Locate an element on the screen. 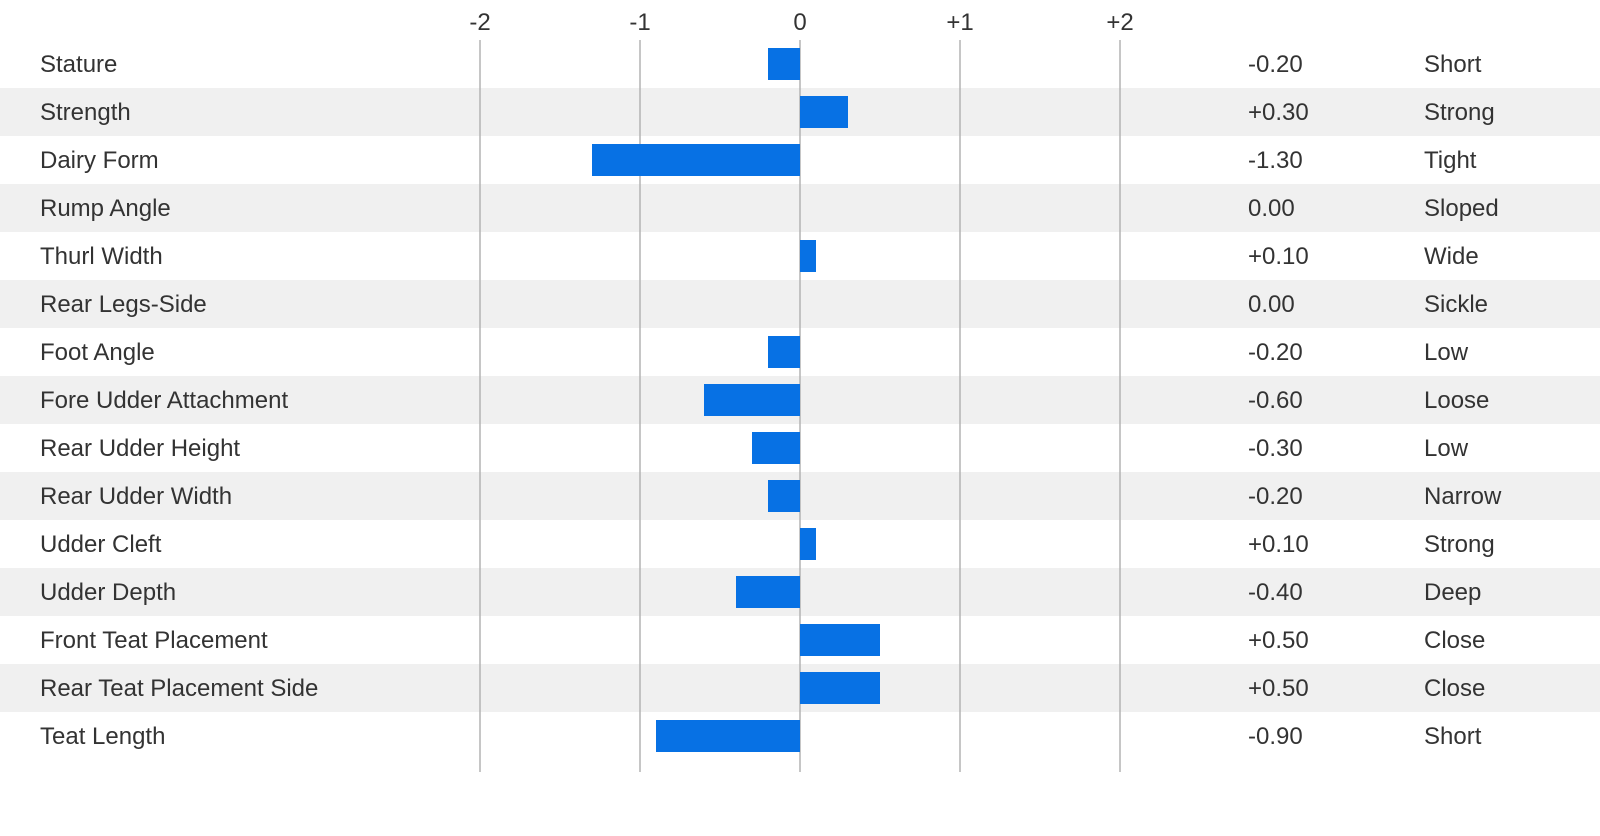 The width and height of the screenshot is (1600, 836). value-label: -0.90 is located at coordinates (1275, 736).